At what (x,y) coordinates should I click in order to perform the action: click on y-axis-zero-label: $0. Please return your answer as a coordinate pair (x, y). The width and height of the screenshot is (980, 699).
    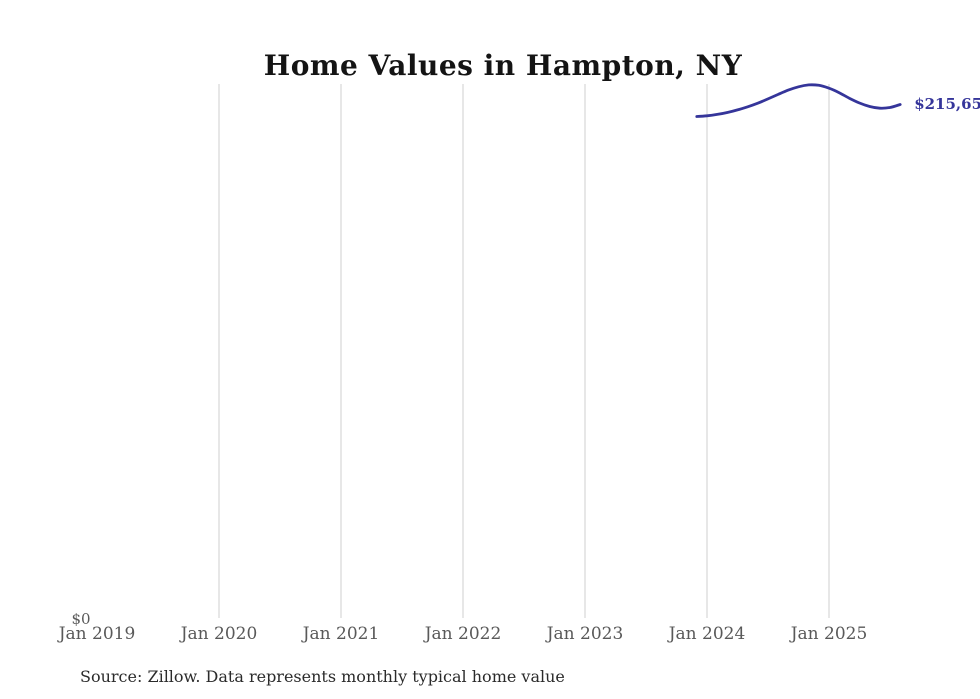
    Looking at the image, I should click on (81, 619).